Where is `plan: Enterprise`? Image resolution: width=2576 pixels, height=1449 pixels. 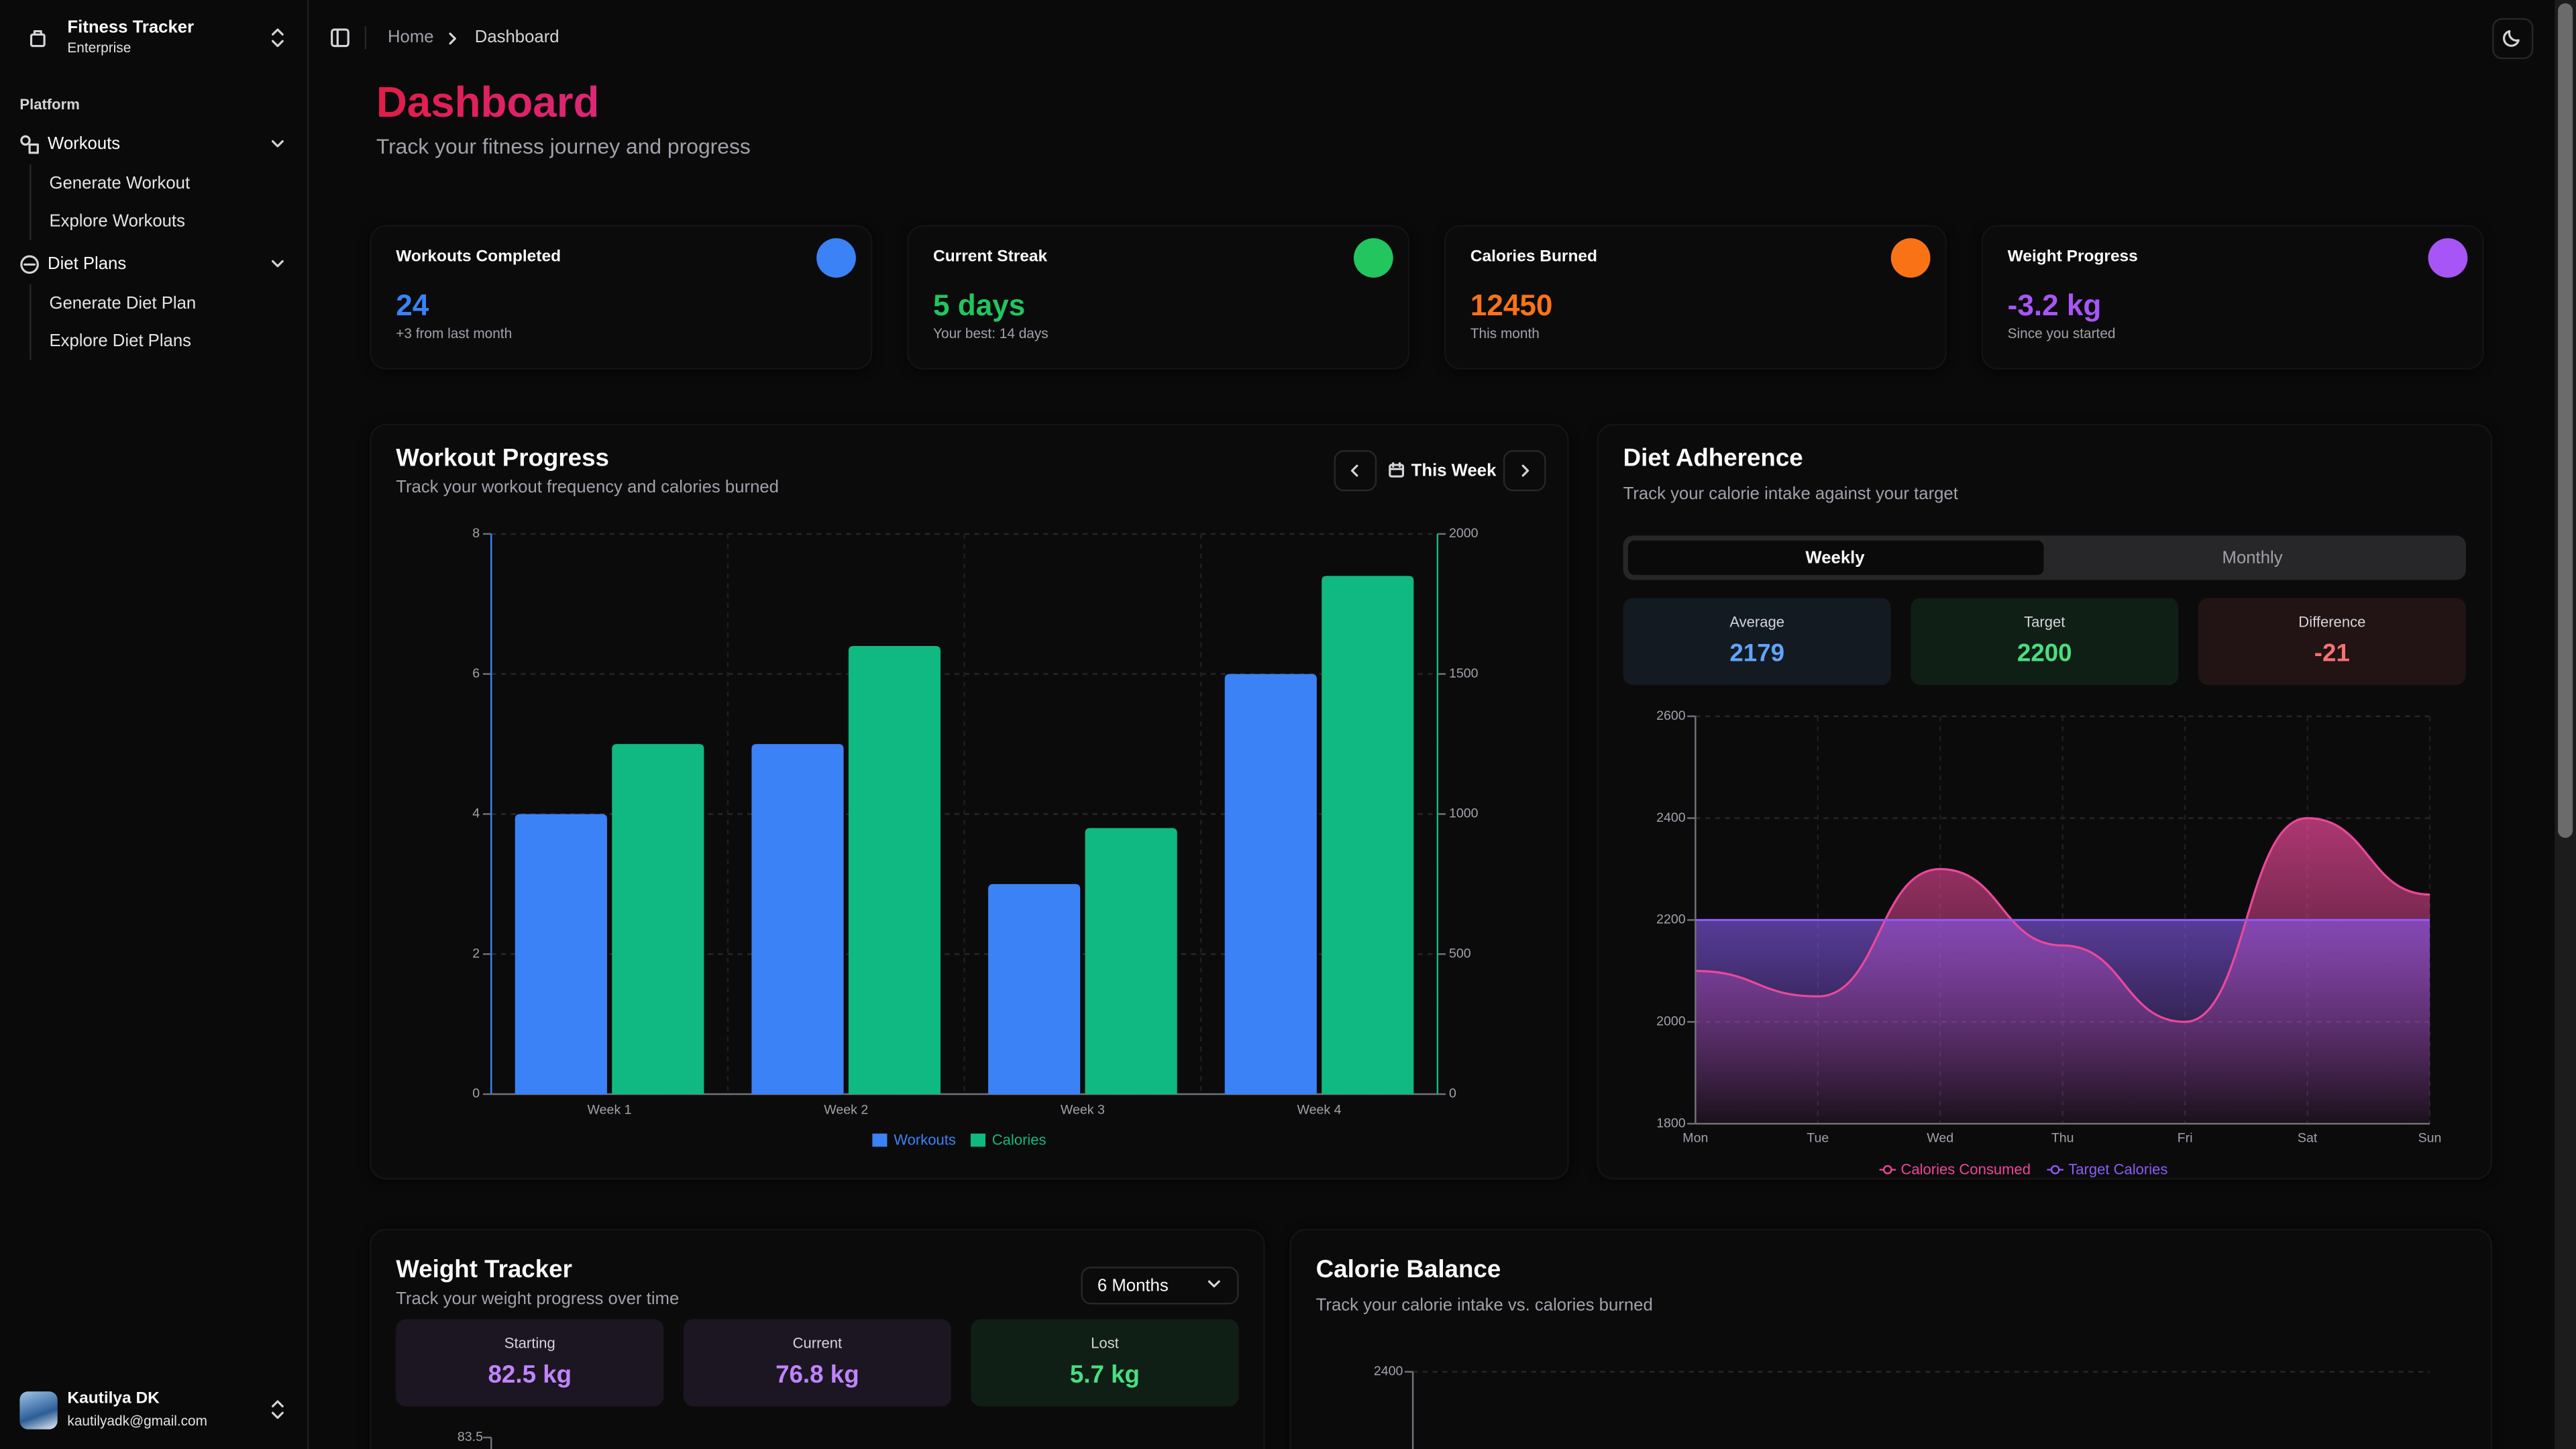
plan: Enterprise is located at coordinates (99, 47).